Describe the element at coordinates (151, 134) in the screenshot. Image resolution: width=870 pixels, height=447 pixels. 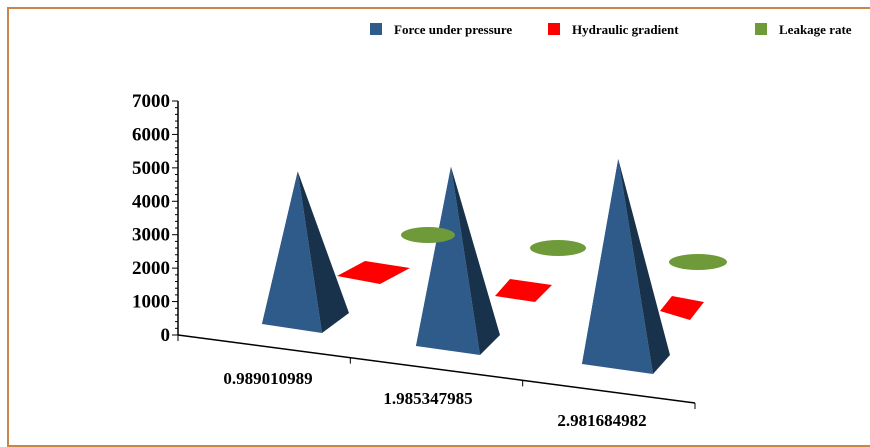
I see `y-tick-label: 6000` at that location.